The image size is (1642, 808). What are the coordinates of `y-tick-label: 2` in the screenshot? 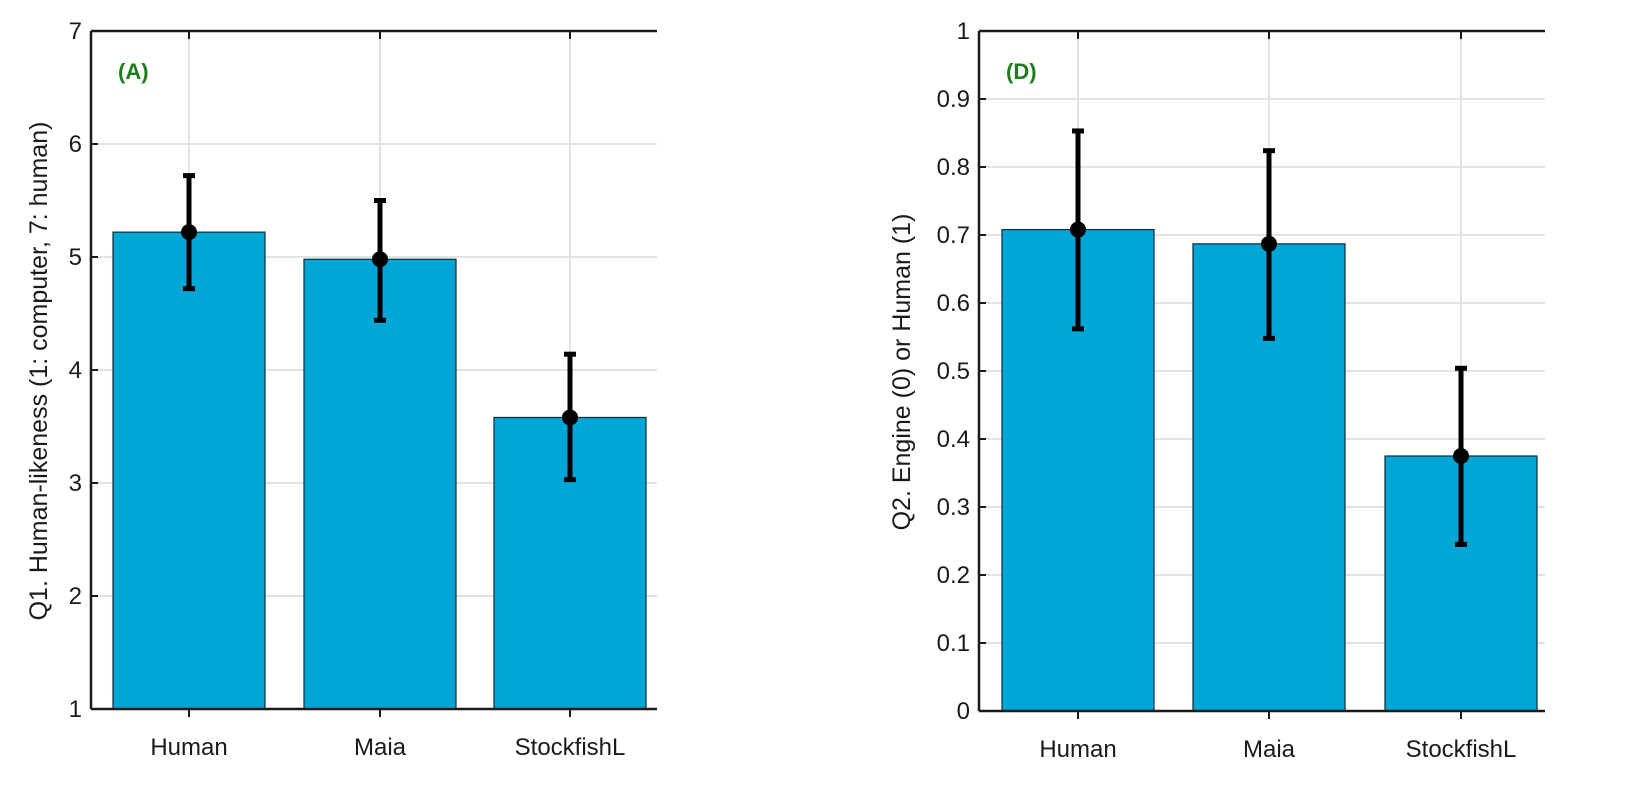 It's located at (75, 596).